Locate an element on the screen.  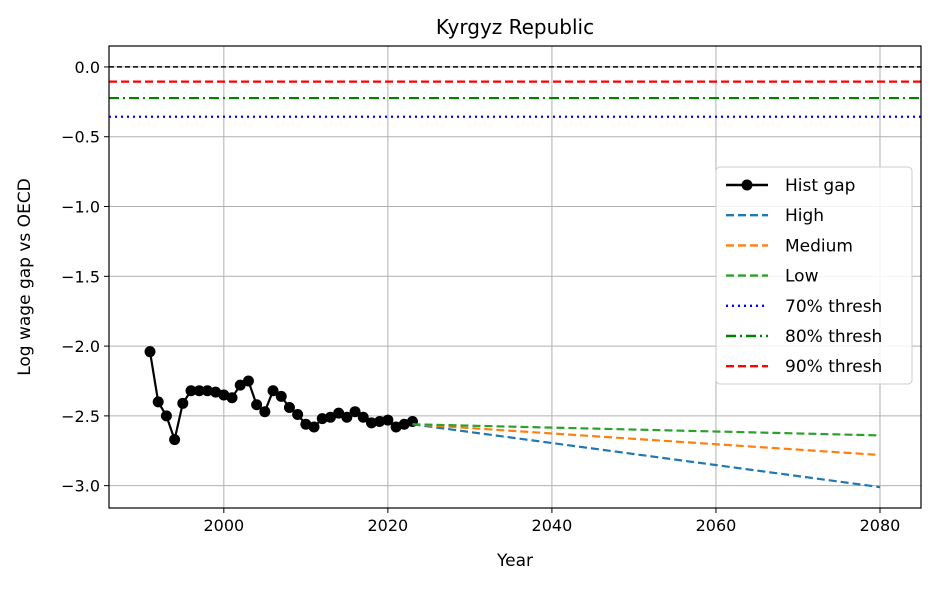
legend-label-medium: Medium is located at coordinates (819, 246).